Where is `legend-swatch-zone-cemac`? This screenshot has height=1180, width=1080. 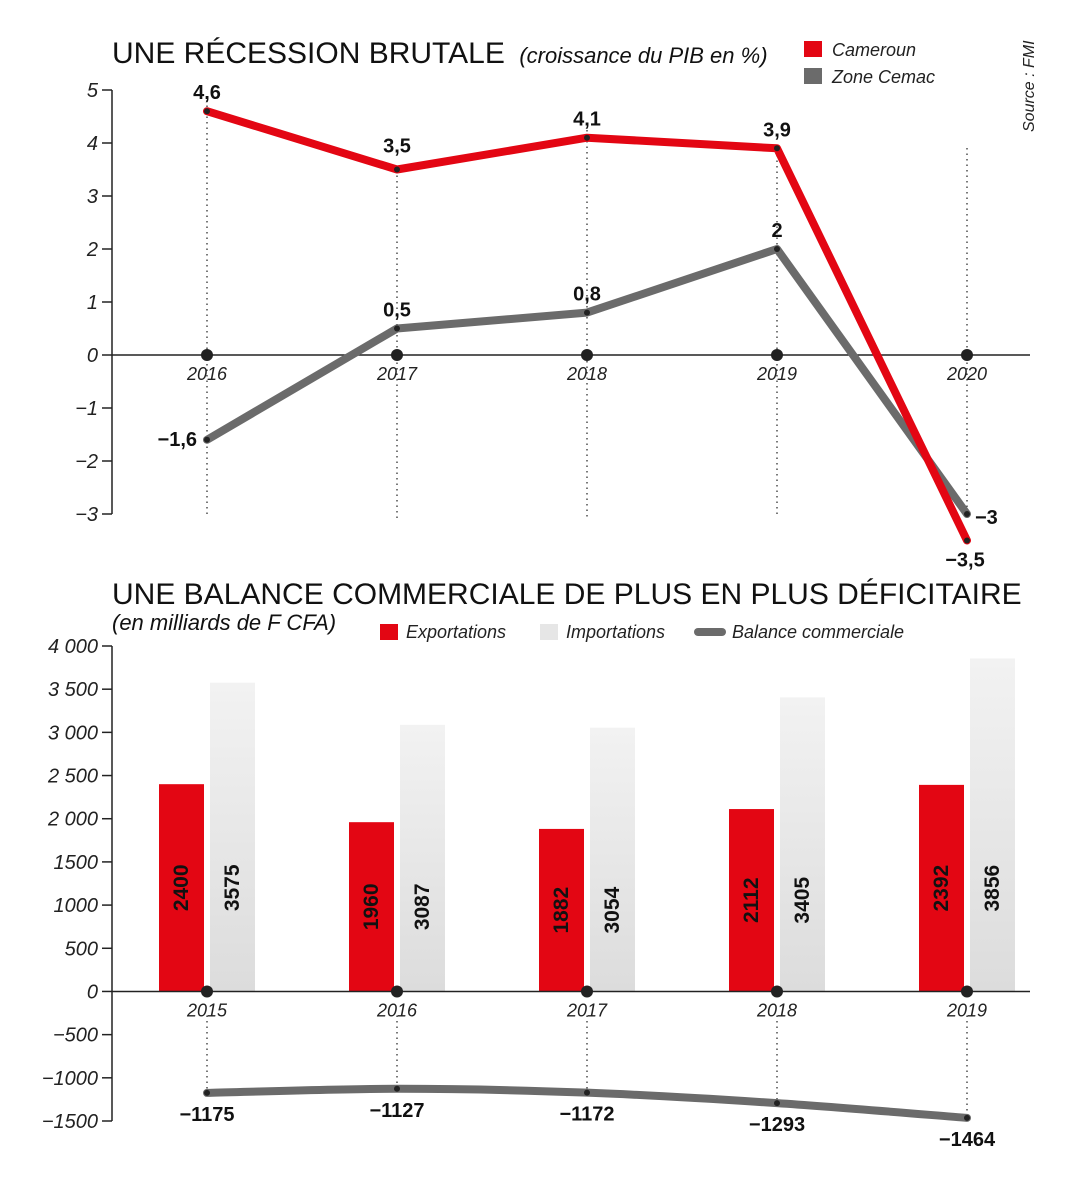
legend-swatch-zone-cemac is located at coordinates (813, 76).